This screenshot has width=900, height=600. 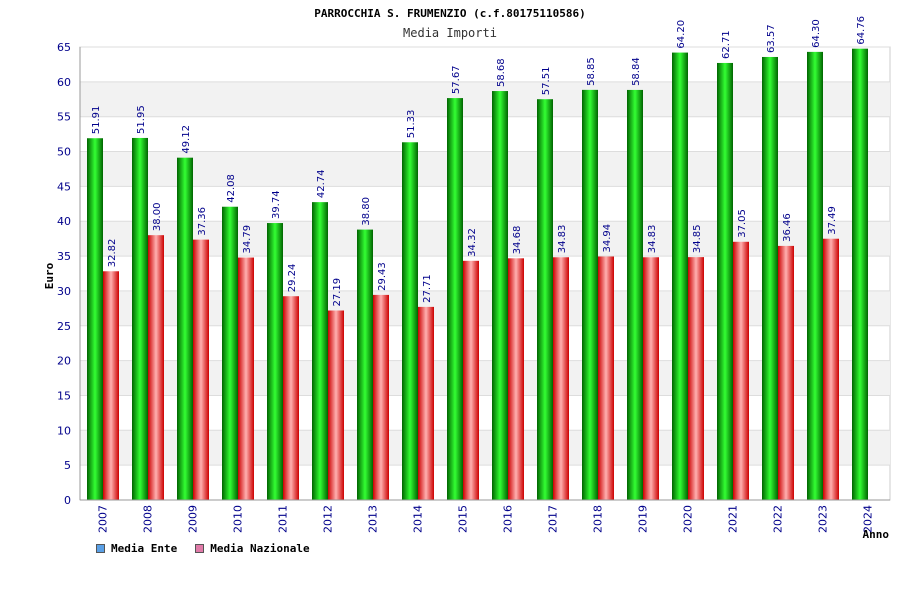 What do you see at coordinates (876, 534) in the screenshot?
I see `x-axis-label: Anno` at bounding box center [876, 534].